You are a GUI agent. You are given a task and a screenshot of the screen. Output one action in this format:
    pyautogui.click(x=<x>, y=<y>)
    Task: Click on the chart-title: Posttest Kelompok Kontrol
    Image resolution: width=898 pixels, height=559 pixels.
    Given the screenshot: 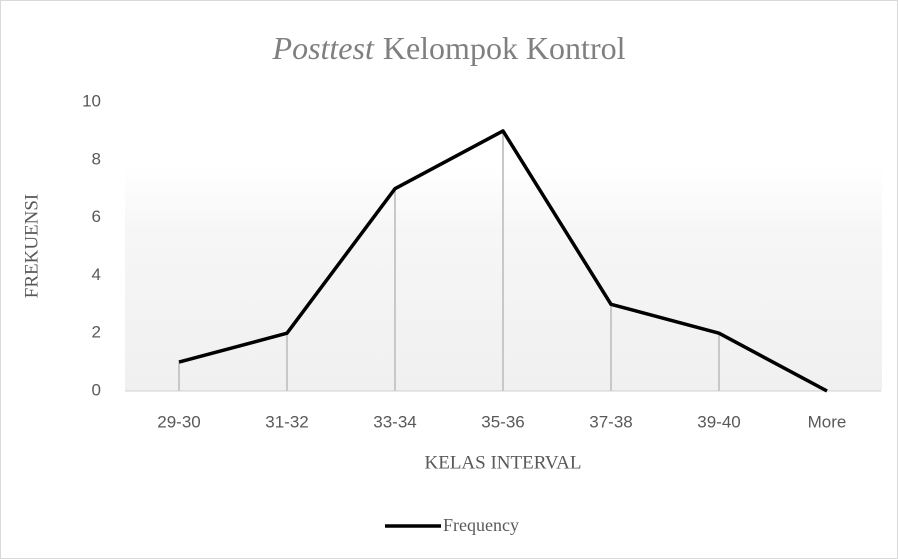 What is the action you would take?
    pyautogui.click(x=449, y=48)
    